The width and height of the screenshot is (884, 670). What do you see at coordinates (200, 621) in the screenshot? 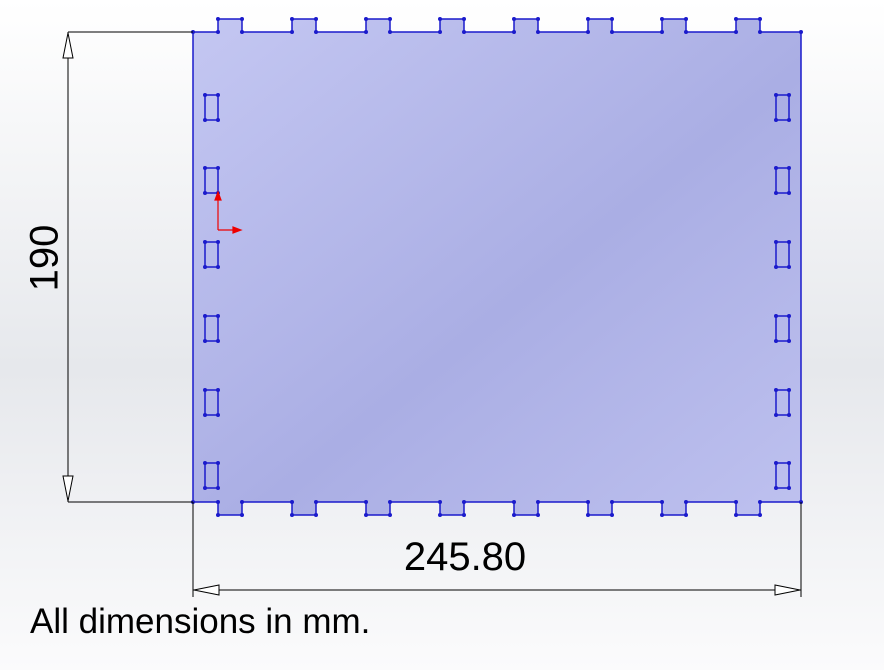
I see `units-note: All dimensions in mm.` at bounding box center [200, 621].